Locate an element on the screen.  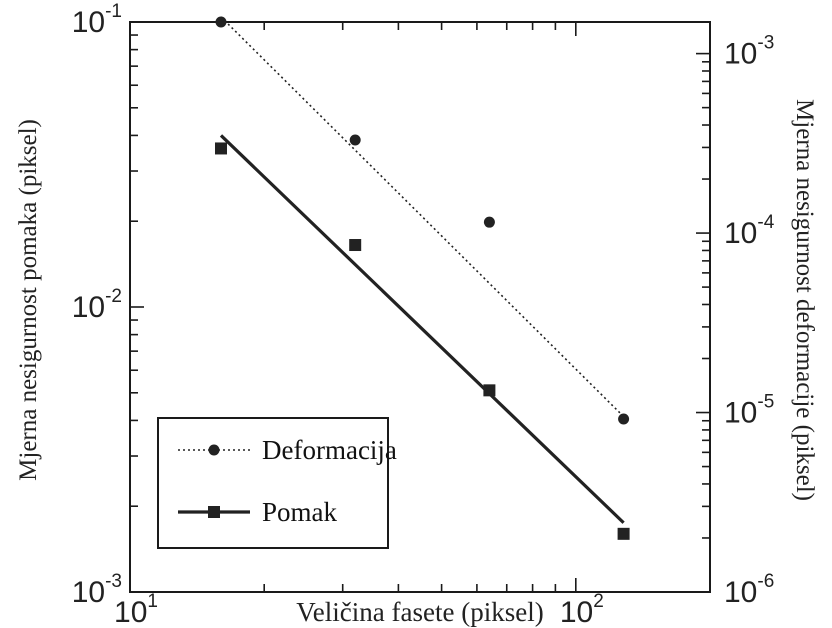
x-tick-label: 10² is located at coordinates (582, 609).